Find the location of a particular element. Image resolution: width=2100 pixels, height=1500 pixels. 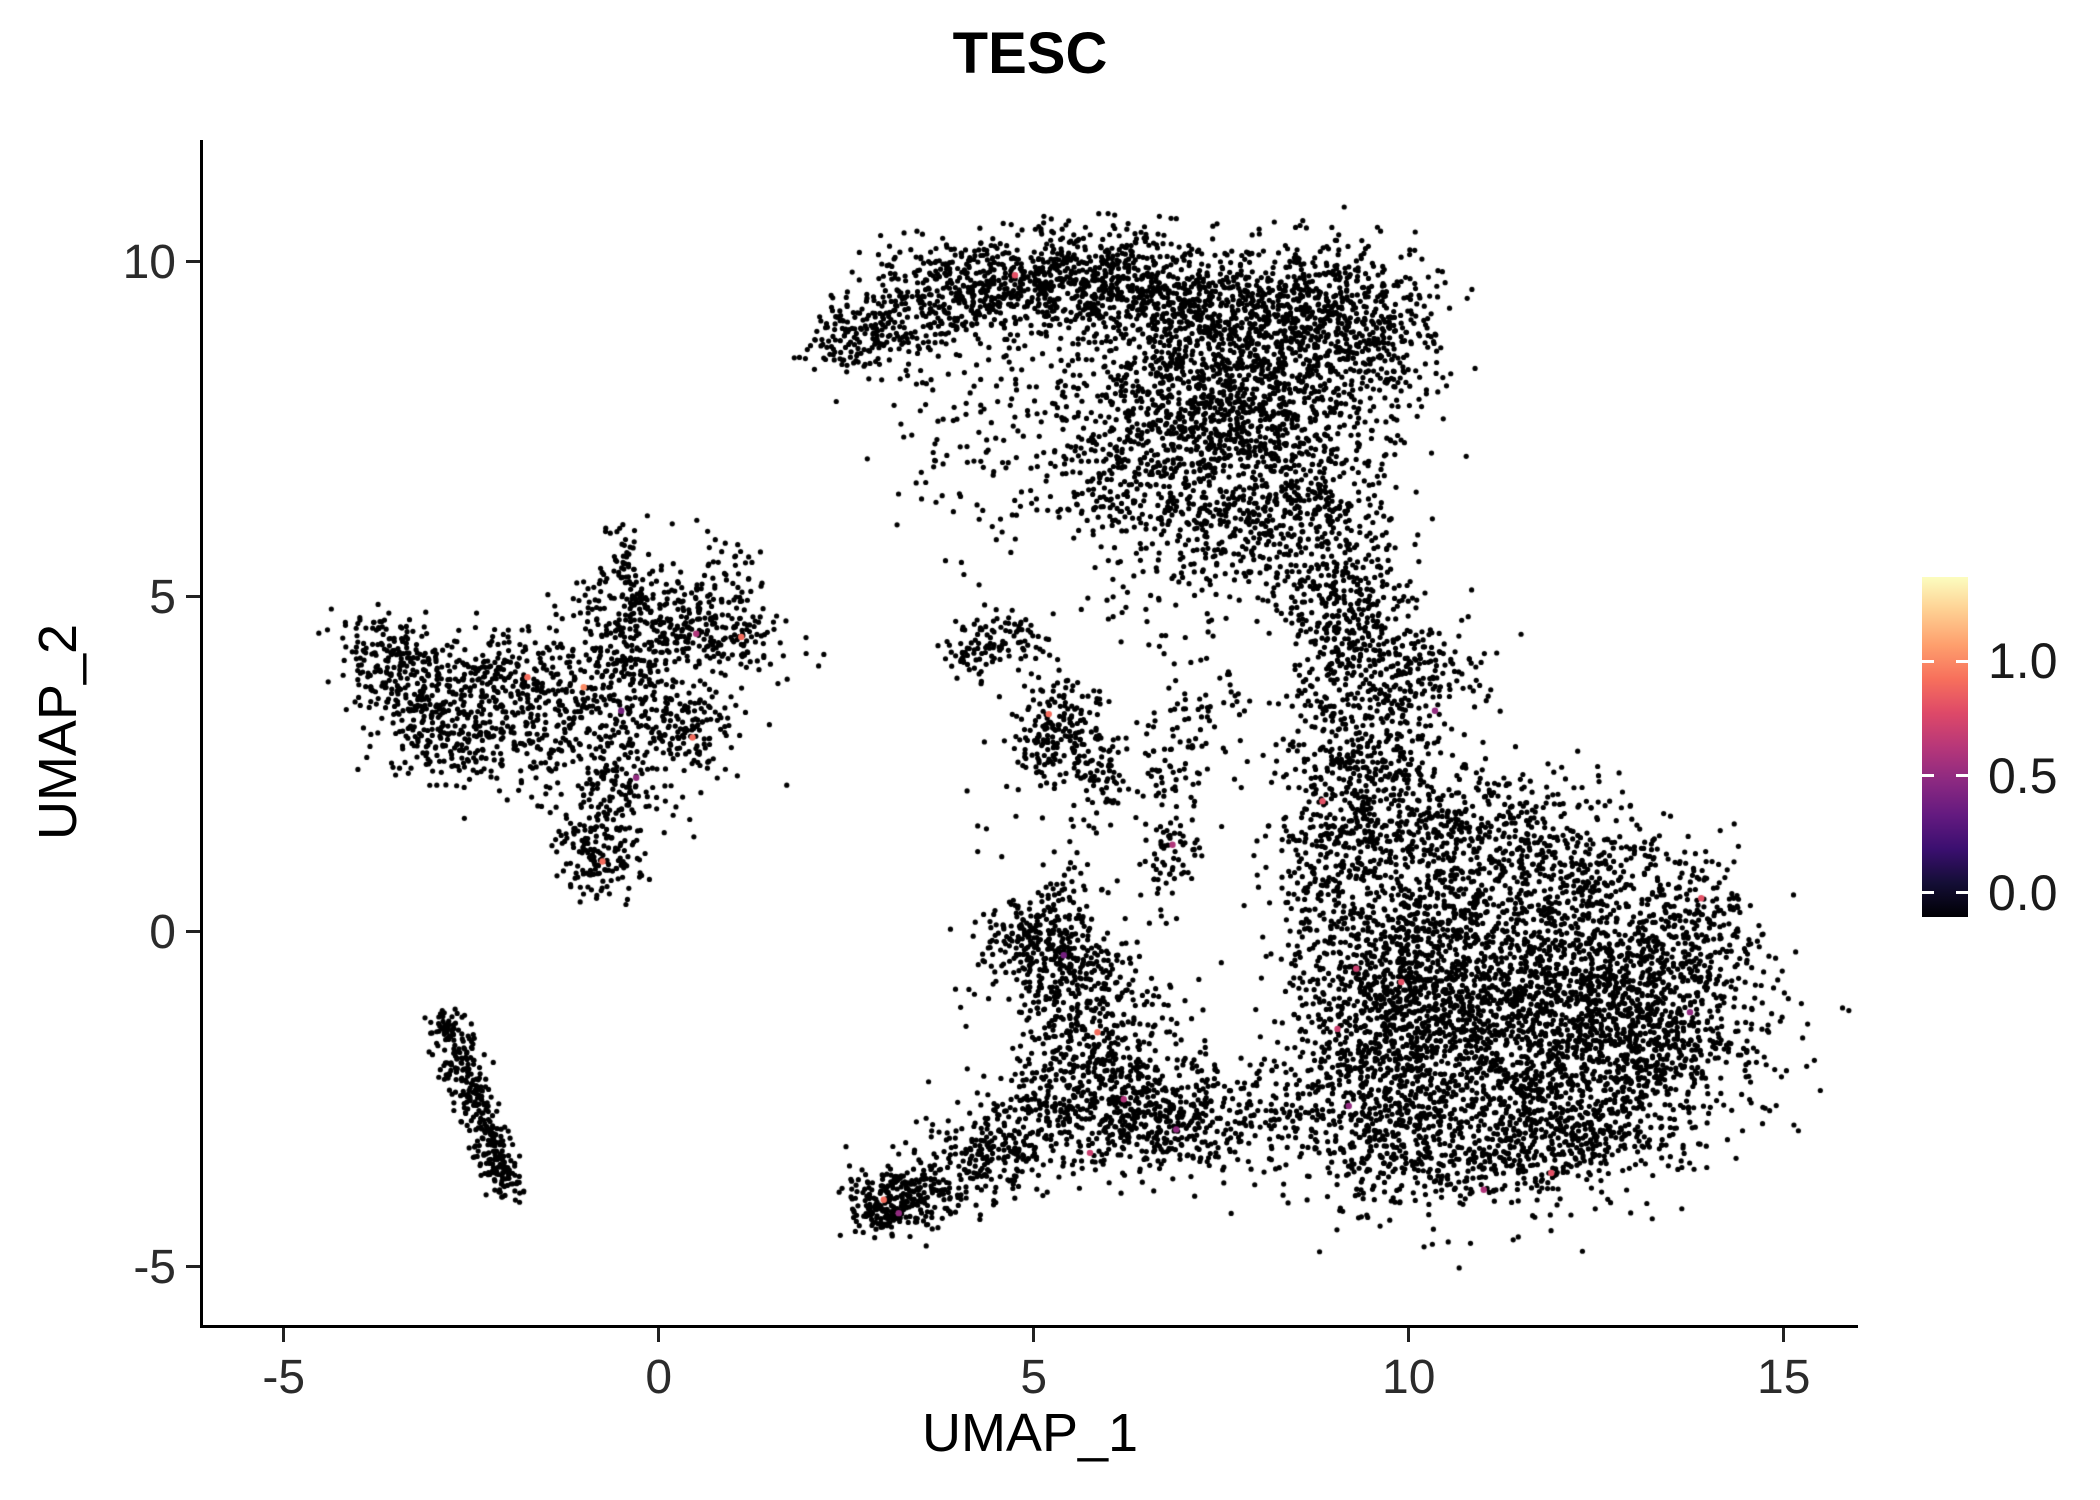

x-tick-label: 15 is located at coordinates (1784, 1377).